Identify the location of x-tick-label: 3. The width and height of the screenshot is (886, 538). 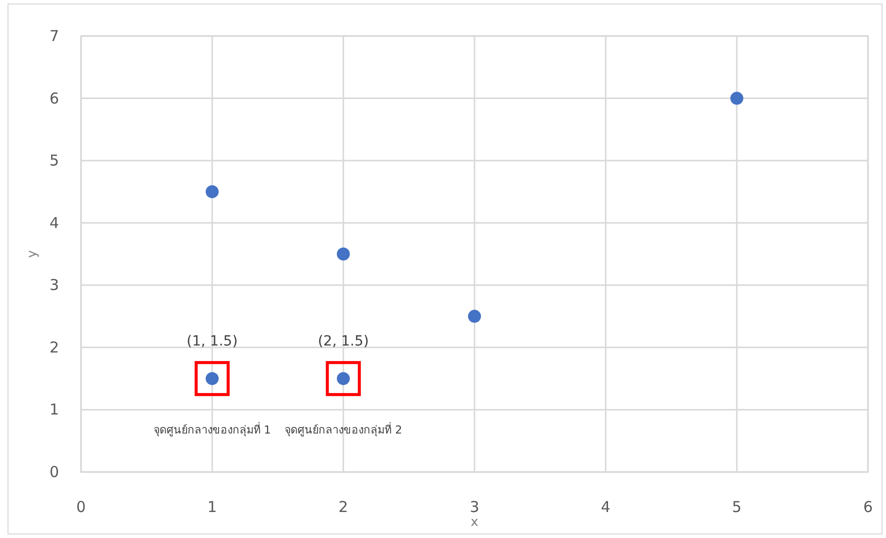
(475, 507).